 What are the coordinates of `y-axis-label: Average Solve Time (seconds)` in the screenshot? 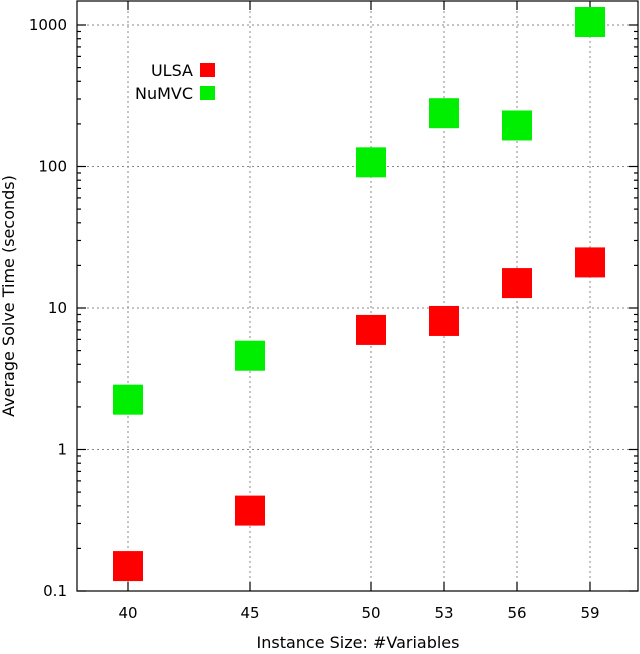 It's located at (9, 296).